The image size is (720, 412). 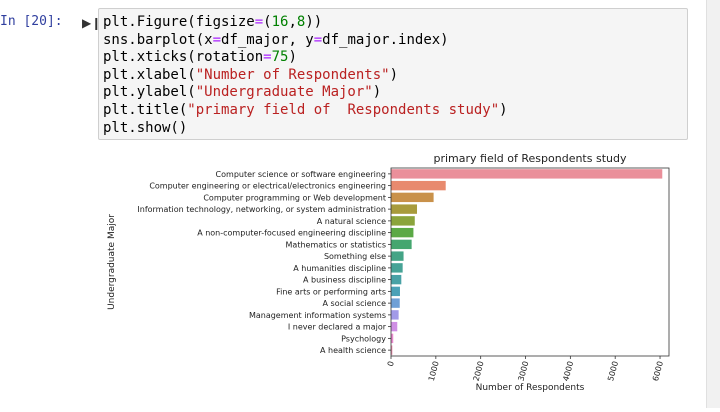 What do you see at coordinates (613, 371) in the screenshot?
I see `x-tick-label-5: 5000` at bounding box center [613, 371].